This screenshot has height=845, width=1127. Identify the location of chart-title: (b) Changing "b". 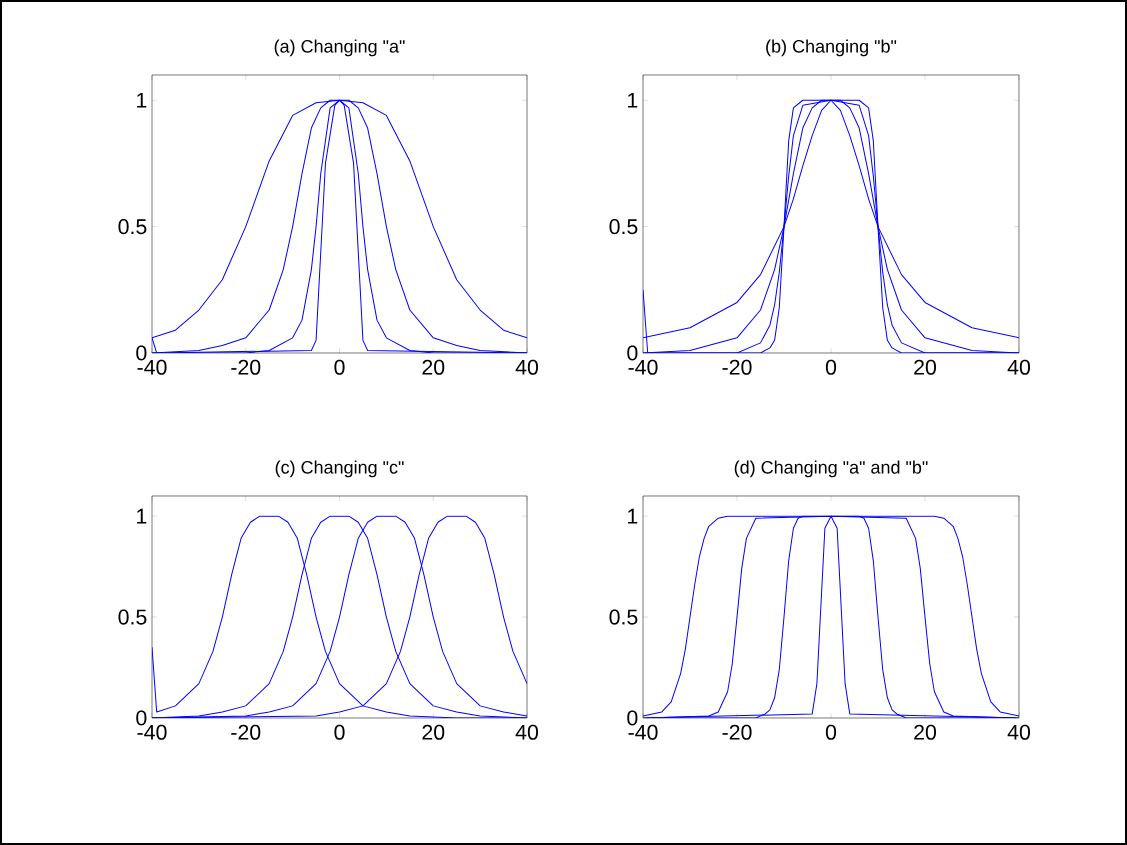
(831, 48).